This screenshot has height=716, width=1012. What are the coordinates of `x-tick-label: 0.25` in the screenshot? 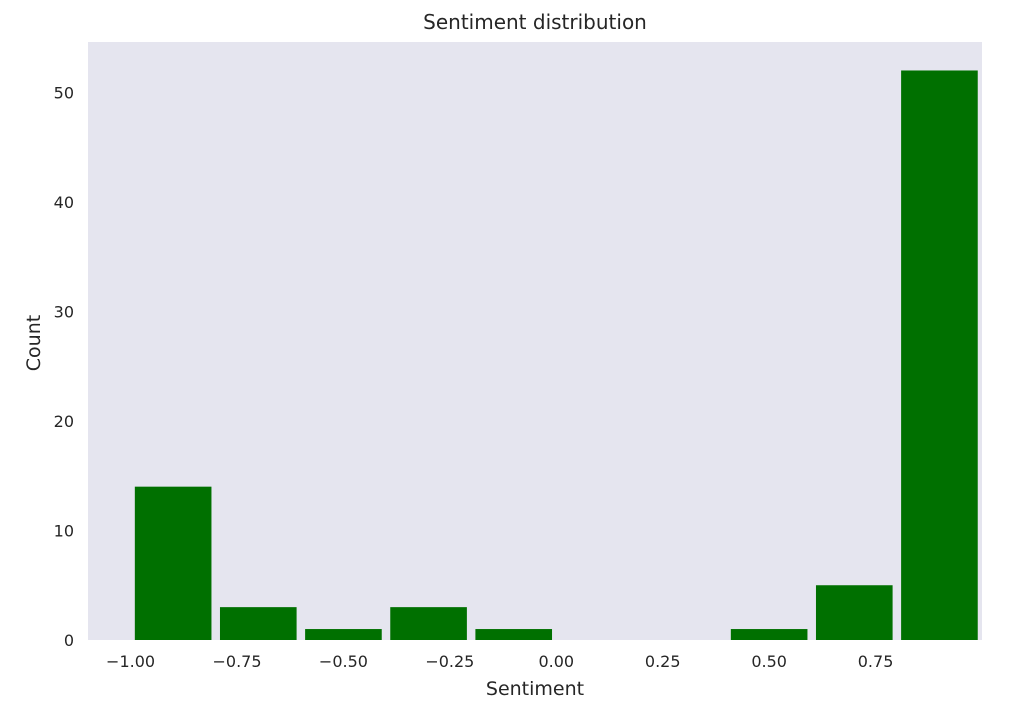 It's located at (663, 661).